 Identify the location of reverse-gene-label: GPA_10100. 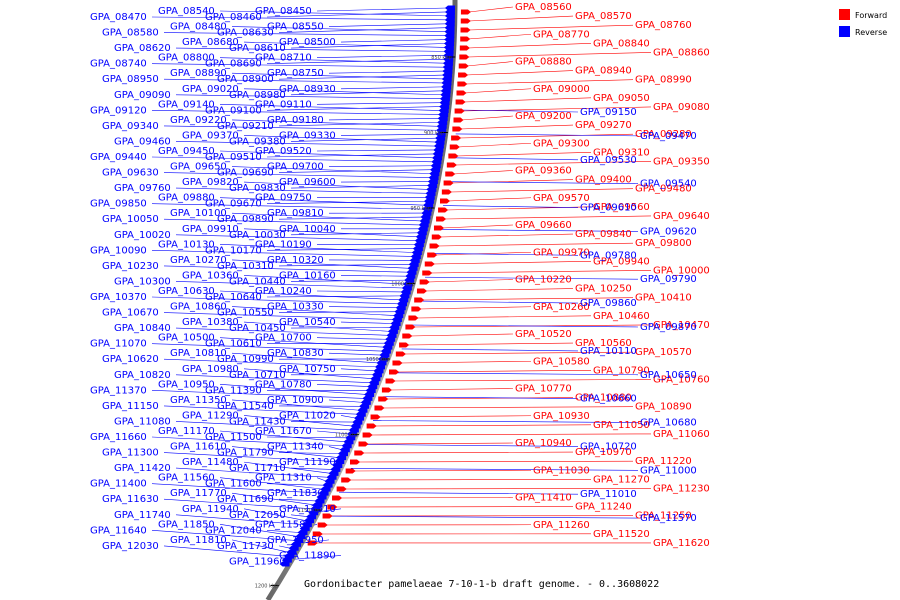
(198, 213).